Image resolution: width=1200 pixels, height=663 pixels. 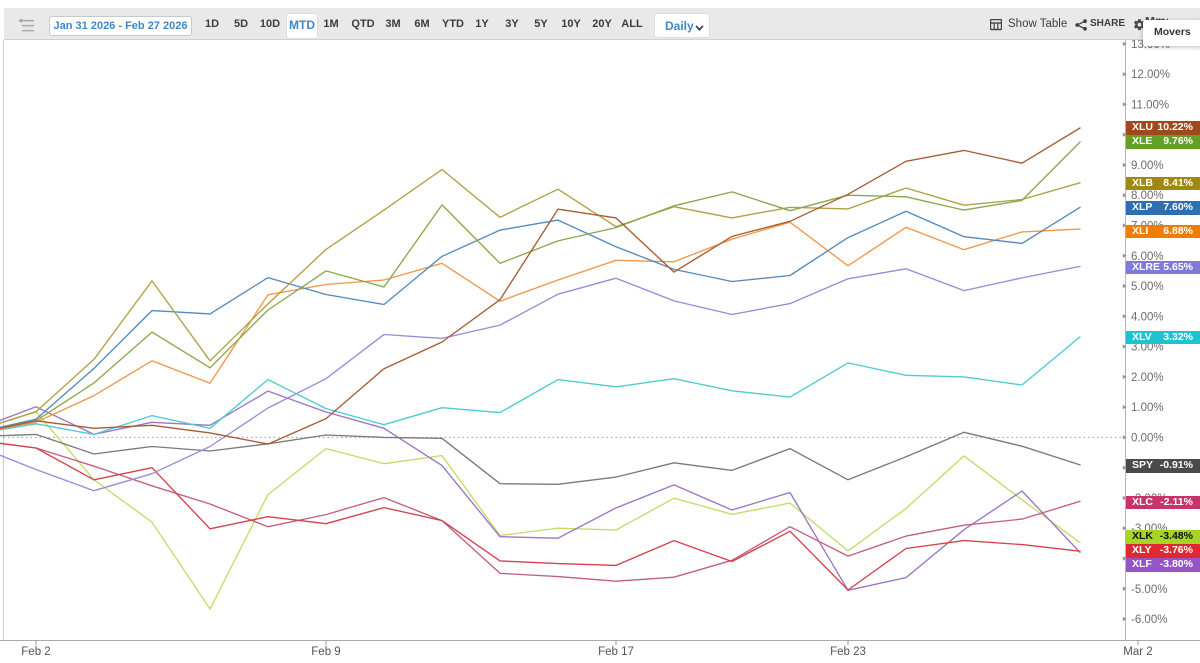 What do you see at coordinates (1147, 378) in the screenshot?
I see `svg-text: 2.00%` at bounding box center [1147, 378].